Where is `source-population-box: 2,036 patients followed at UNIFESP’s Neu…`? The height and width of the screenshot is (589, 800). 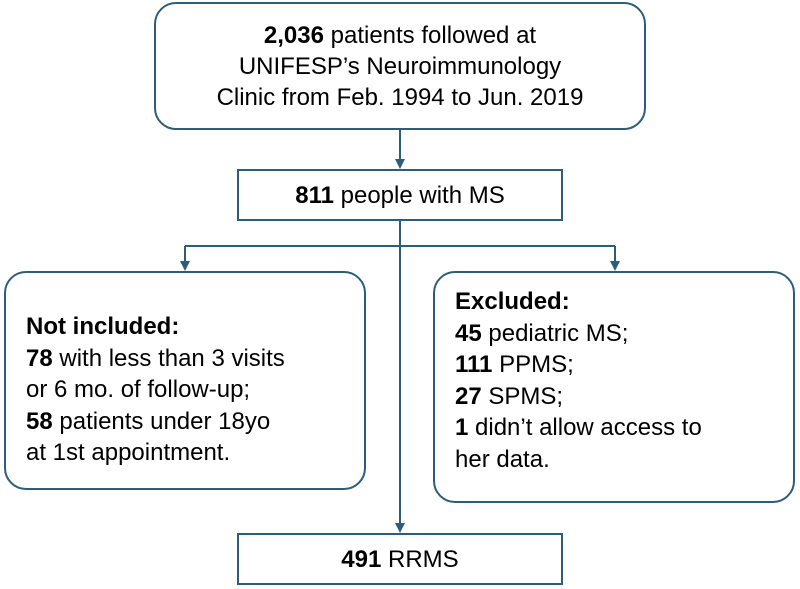
source-population-box: 2,036 patients followed at UNIFESP’s Neu… is located at coordinates (400, 66).